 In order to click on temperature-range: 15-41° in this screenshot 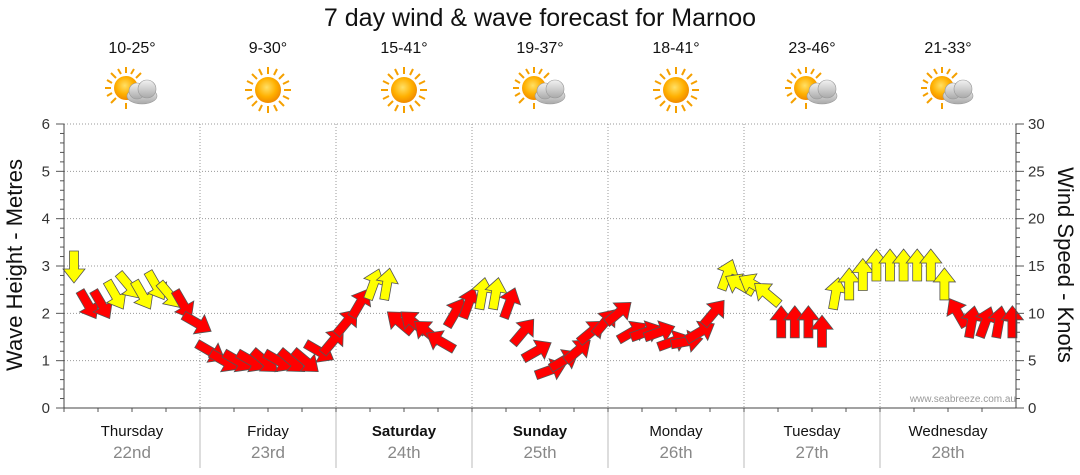, I will do `click(404, 48)`.